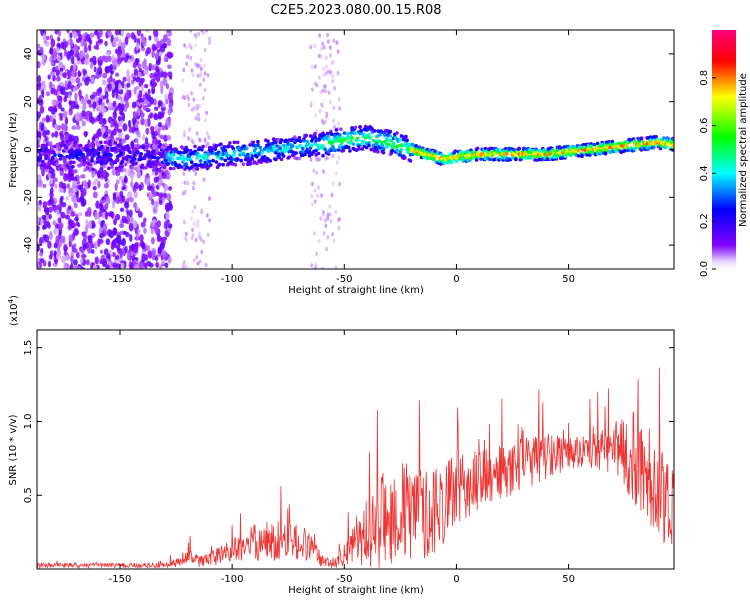 The height and width of the screenshot is (600, 750). I want to click on y-tick-label: 40, so click(28, 54).